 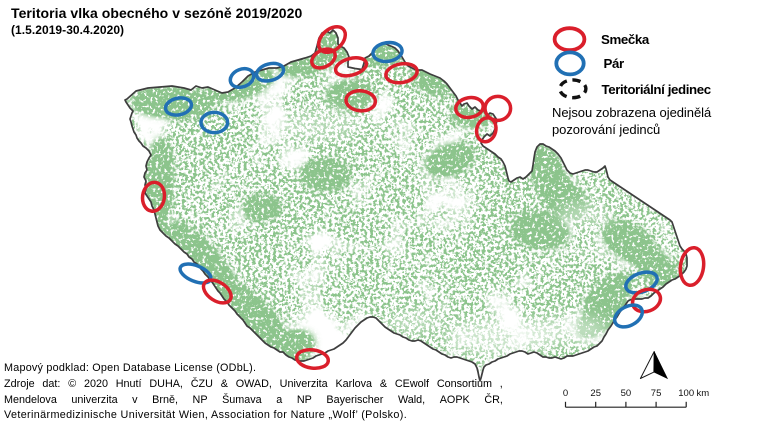 What do you see at coordinates (595, 393) in the screenshot?
I see `svg-text: 25` at bounding box center [595, 393].